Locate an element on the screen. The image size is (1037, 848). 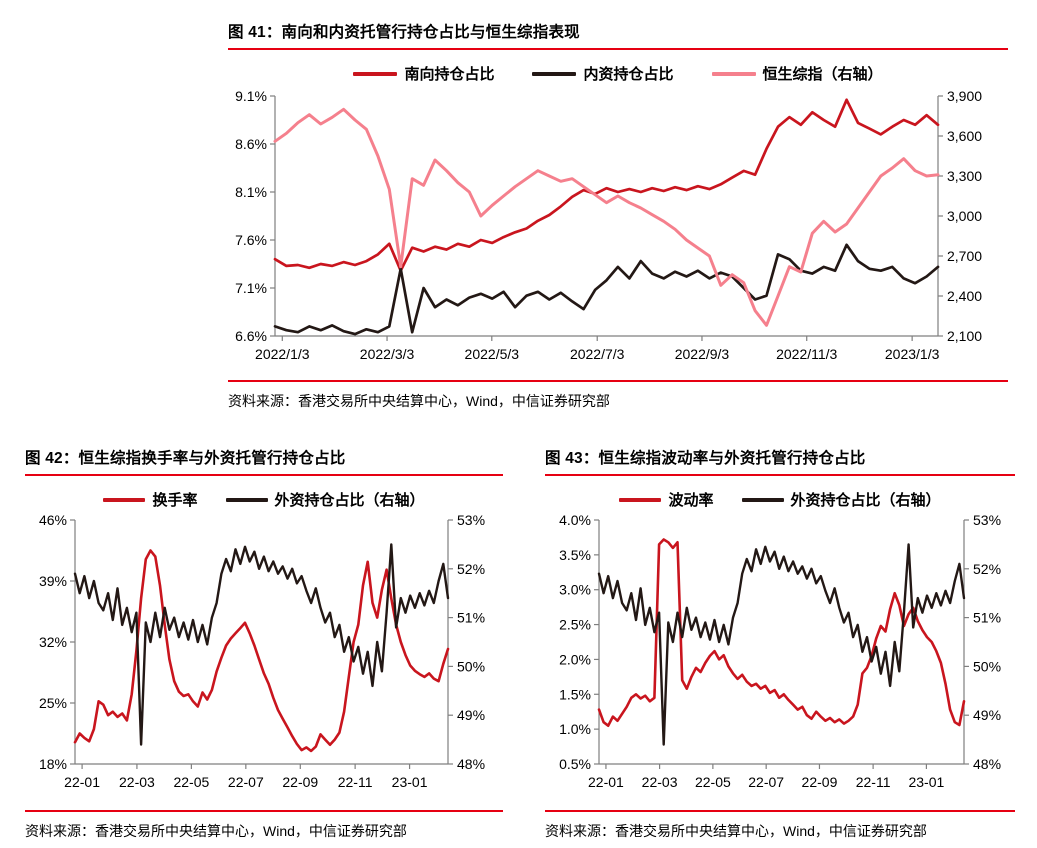
svg-text: 22-11 is located at coordinates (355, 782).